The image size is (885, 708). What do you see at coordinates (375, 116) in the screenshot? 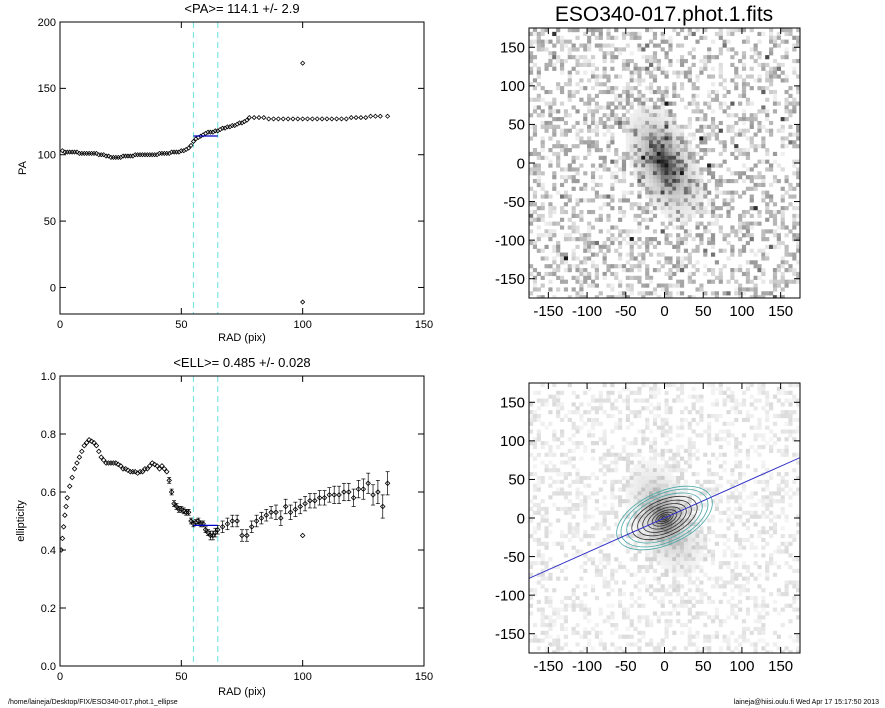
I see `pa-point` at bounding box center [375, 116].